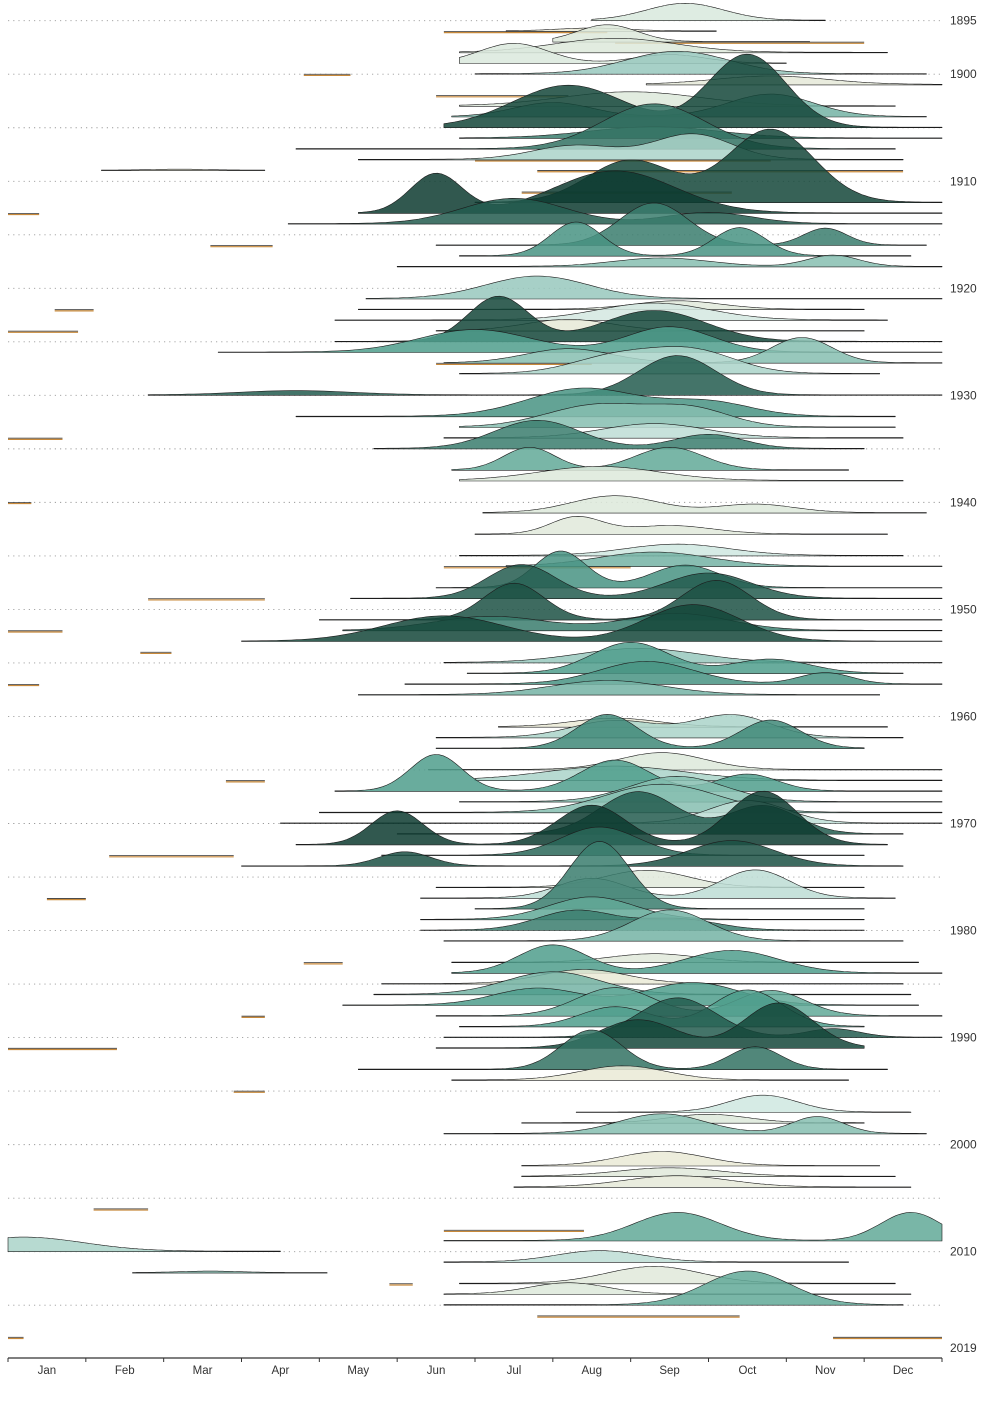 Image resolution: width=1000 pixels, height=1405 pixels. I want to click on month-label-dec: Dec, so click(903, 1371).